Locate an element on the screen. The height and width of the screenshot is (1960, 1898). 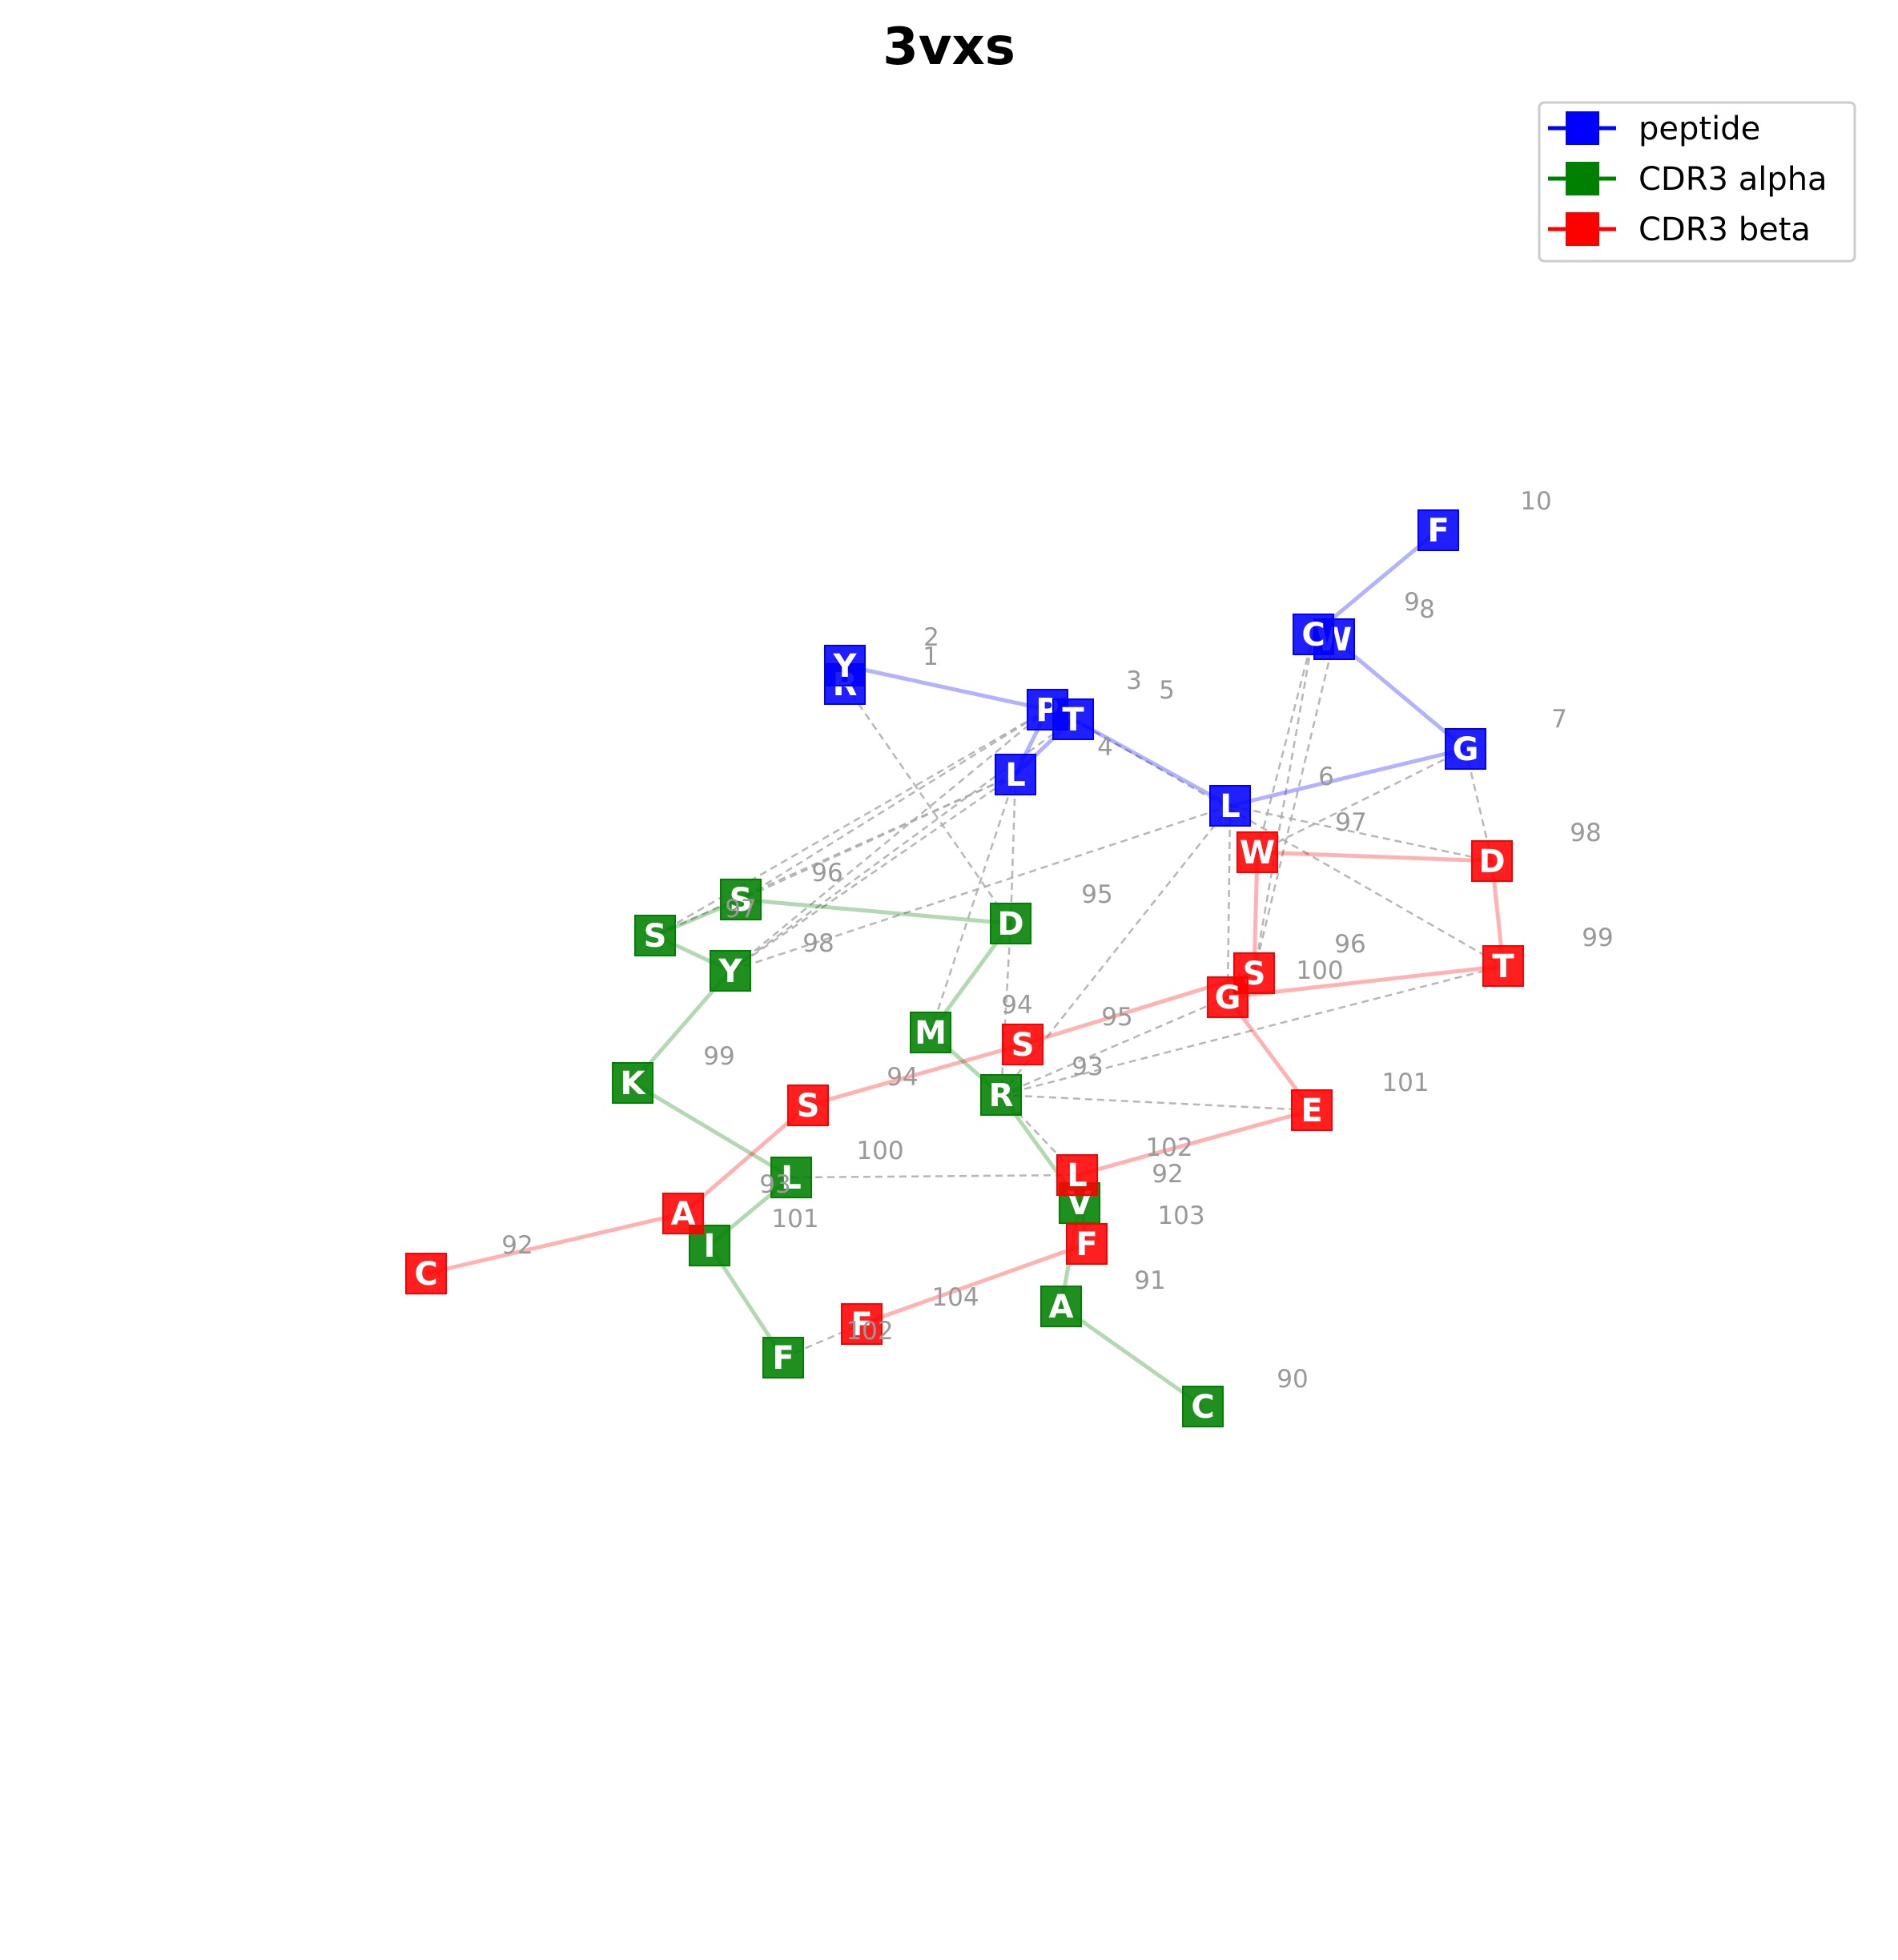
residue-letter: A is located at coordinates (683, 1214).